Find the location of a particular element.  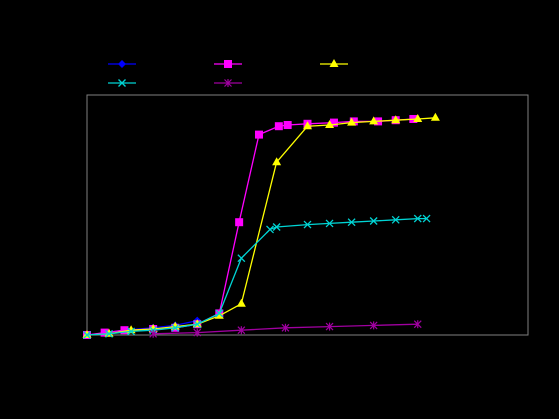

legend-item-3-marker is located at coordinates (334, 63).